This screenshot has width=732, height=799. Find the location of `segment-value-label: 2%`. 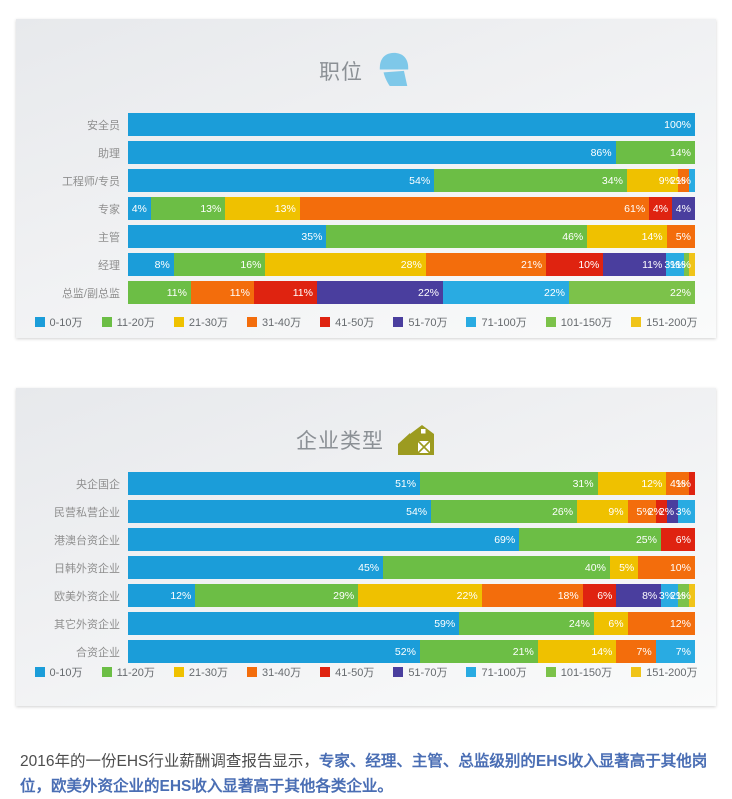

segment-value-label: 2% is located at coordinates (666, 511).